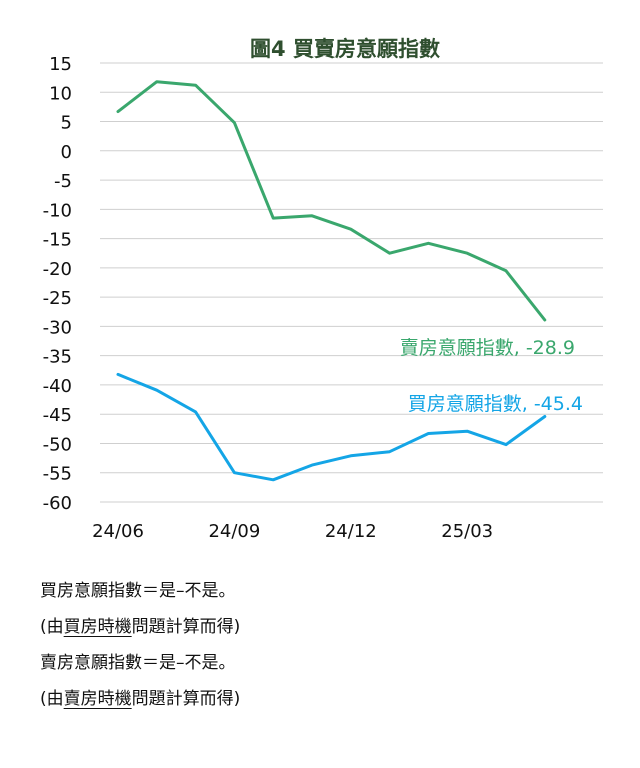 The width and height of the screenshot is (640, 768). Describe the element at coordinates (345, 49) in the screenshot. I see `chart-title: 圖4 買賣房意願指數` at that location.